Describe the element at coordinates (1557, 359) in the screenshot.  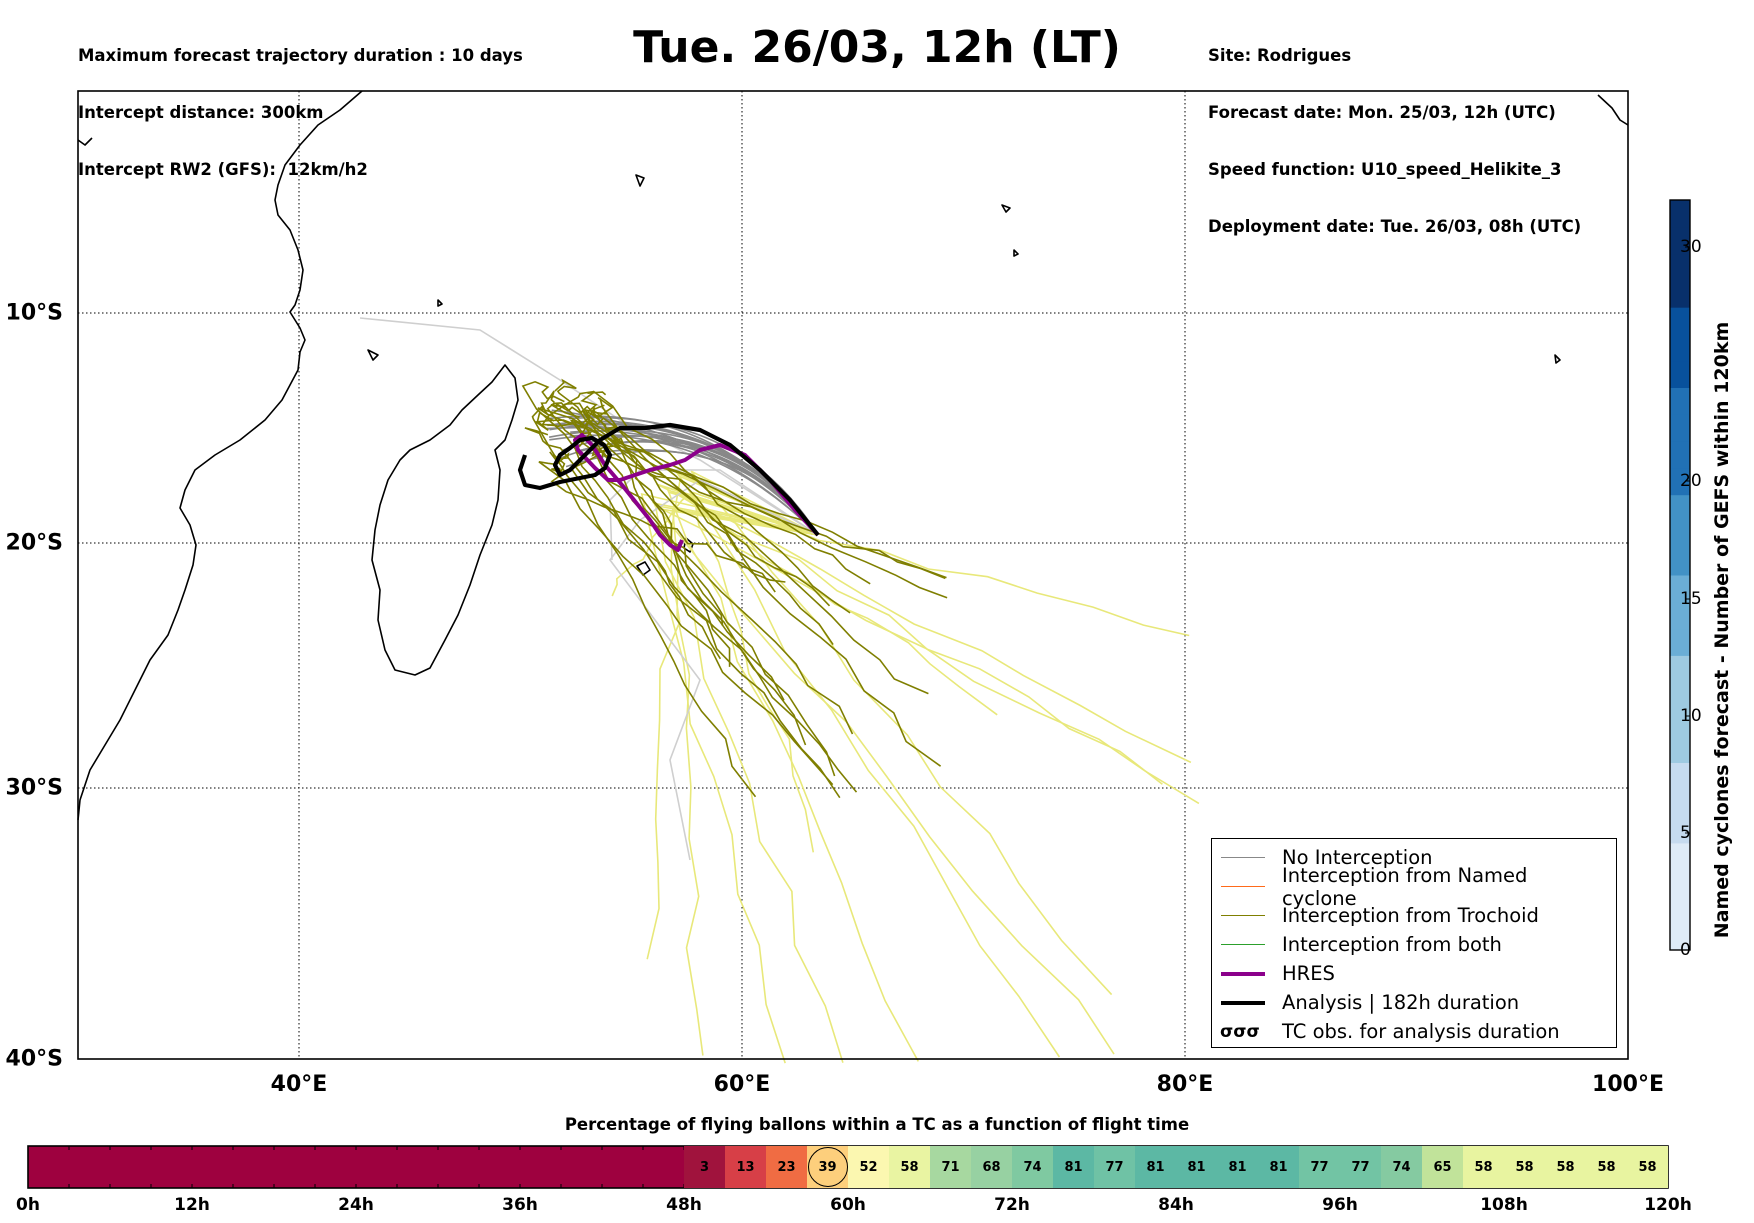
I see `island-d` at that location.